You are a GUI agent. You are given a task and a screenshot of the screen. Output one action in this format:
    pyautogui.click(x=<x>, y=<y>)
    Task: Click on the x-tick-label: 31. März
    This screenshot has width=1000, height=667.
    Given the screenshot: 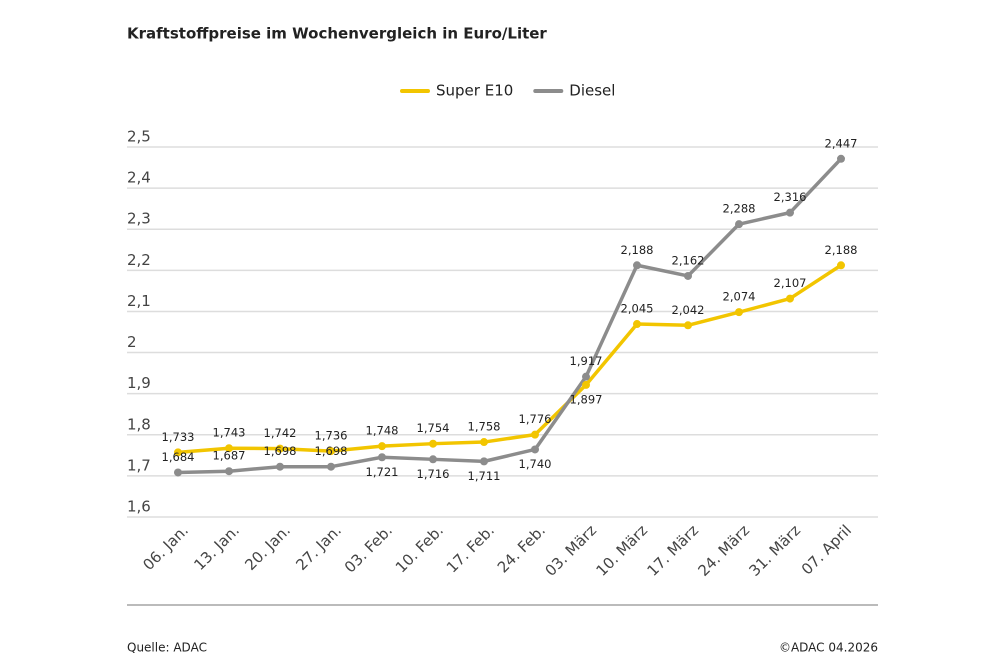 What is the action you would take?
    pyautogui.click(x=774, y=550)
    